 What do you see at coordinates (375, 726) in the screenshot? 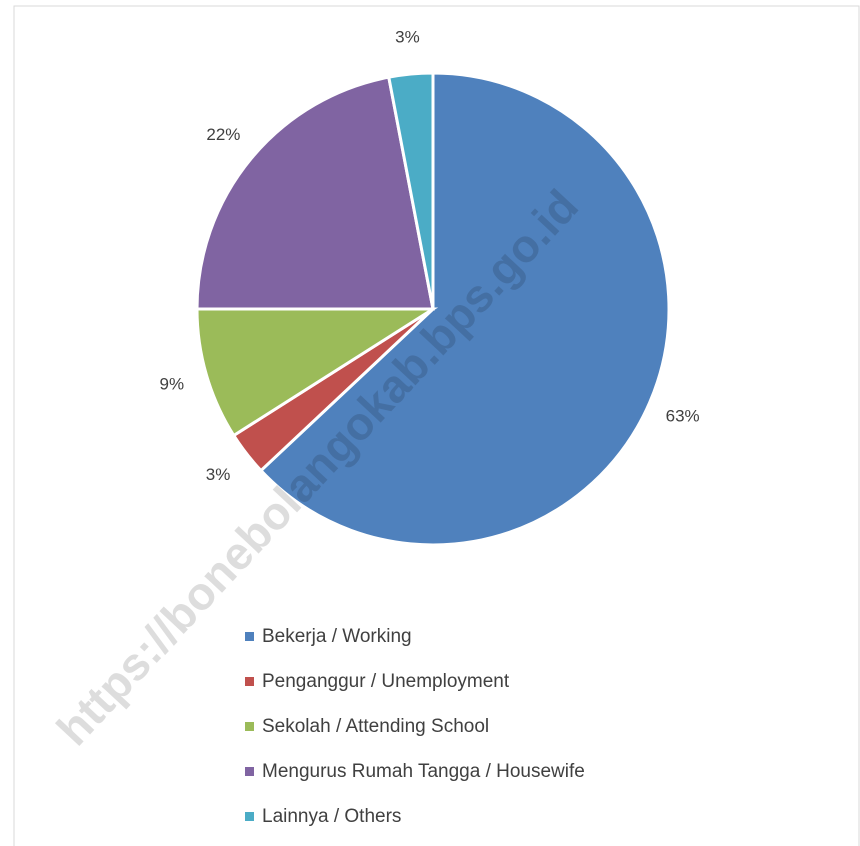
I see `legend-label: Sekolah / Attending School` at bounding box center [375, 726].